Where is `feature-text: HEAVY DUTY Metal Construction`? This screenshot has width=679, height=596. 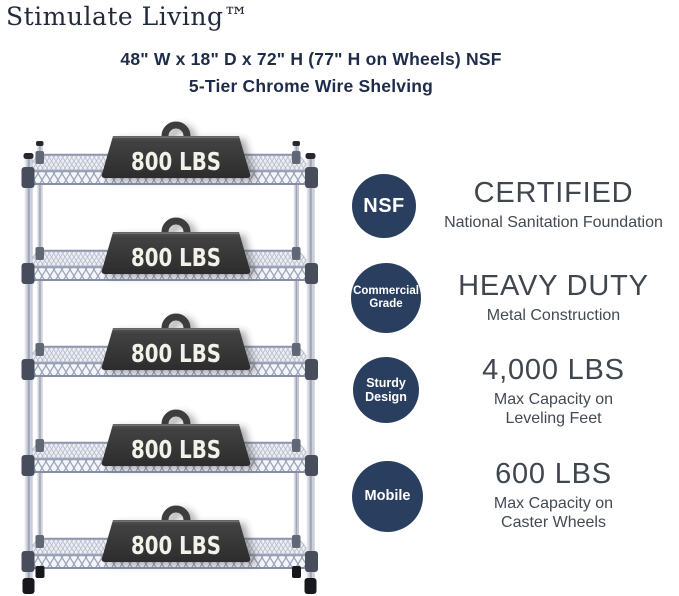
feature-text: HEAVY DUTY Metal Construction is located at coordinates (553, 297).